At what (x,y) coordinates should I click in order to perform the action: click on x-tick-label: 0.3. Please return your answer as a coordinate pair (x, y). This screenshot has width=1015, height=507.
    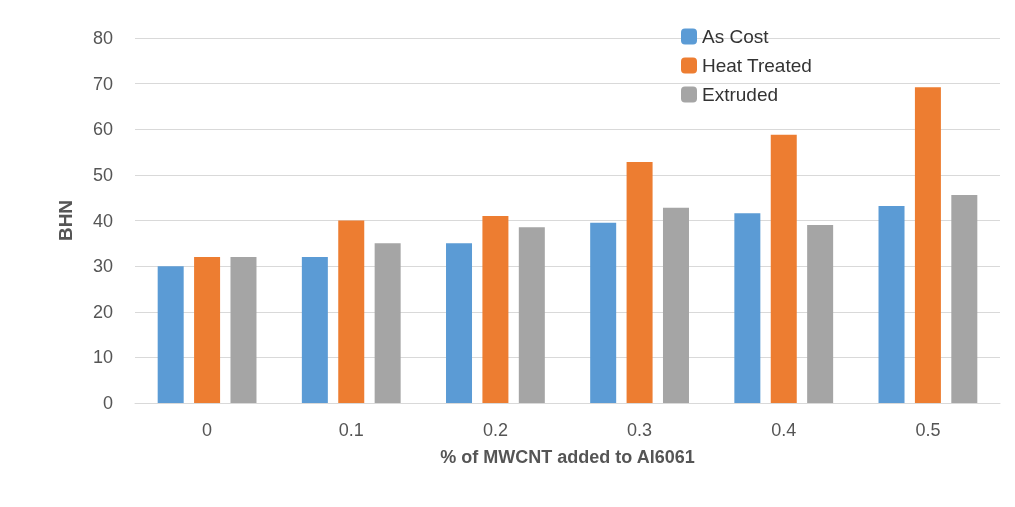
    Looking at the image, I should click on (640, 430).